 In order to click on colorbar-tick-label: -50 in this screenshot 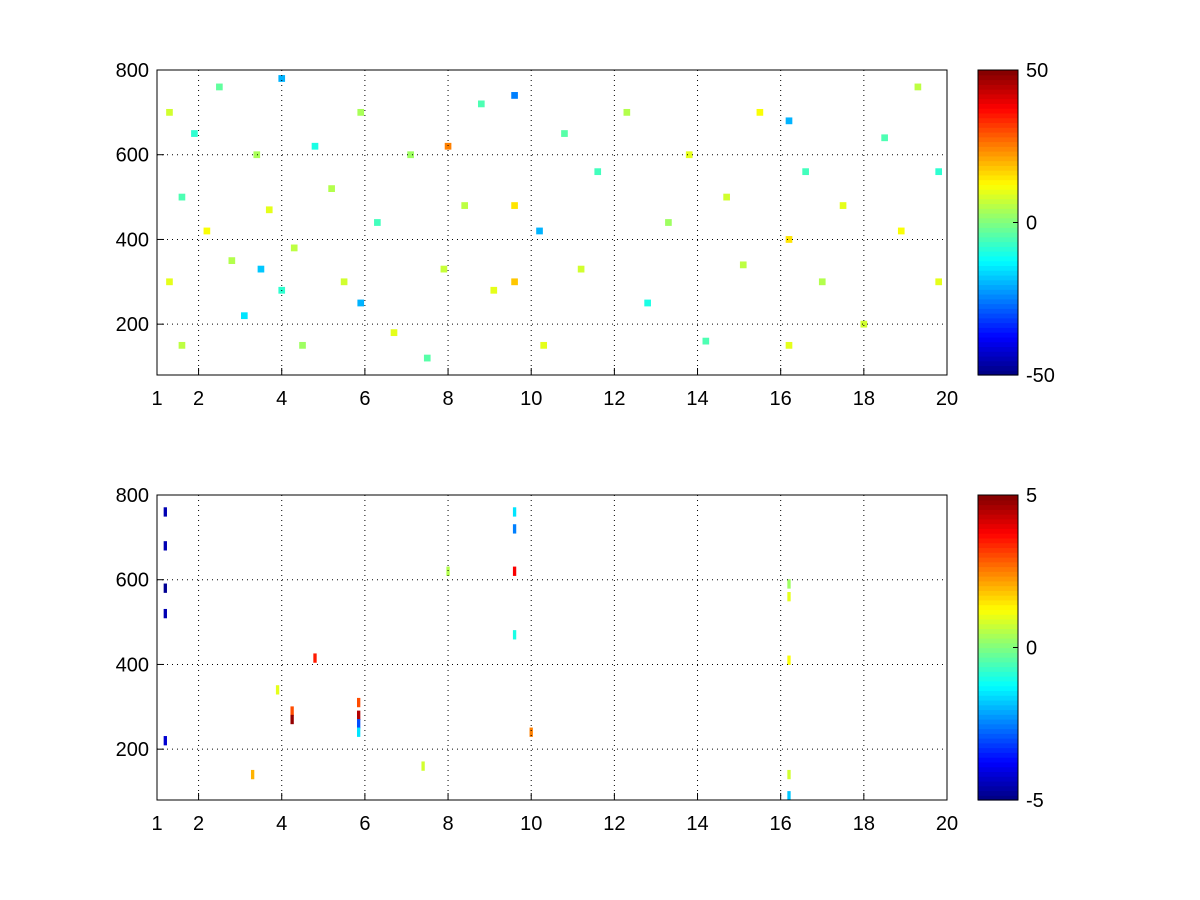, I will do `click(1040, 376)`.